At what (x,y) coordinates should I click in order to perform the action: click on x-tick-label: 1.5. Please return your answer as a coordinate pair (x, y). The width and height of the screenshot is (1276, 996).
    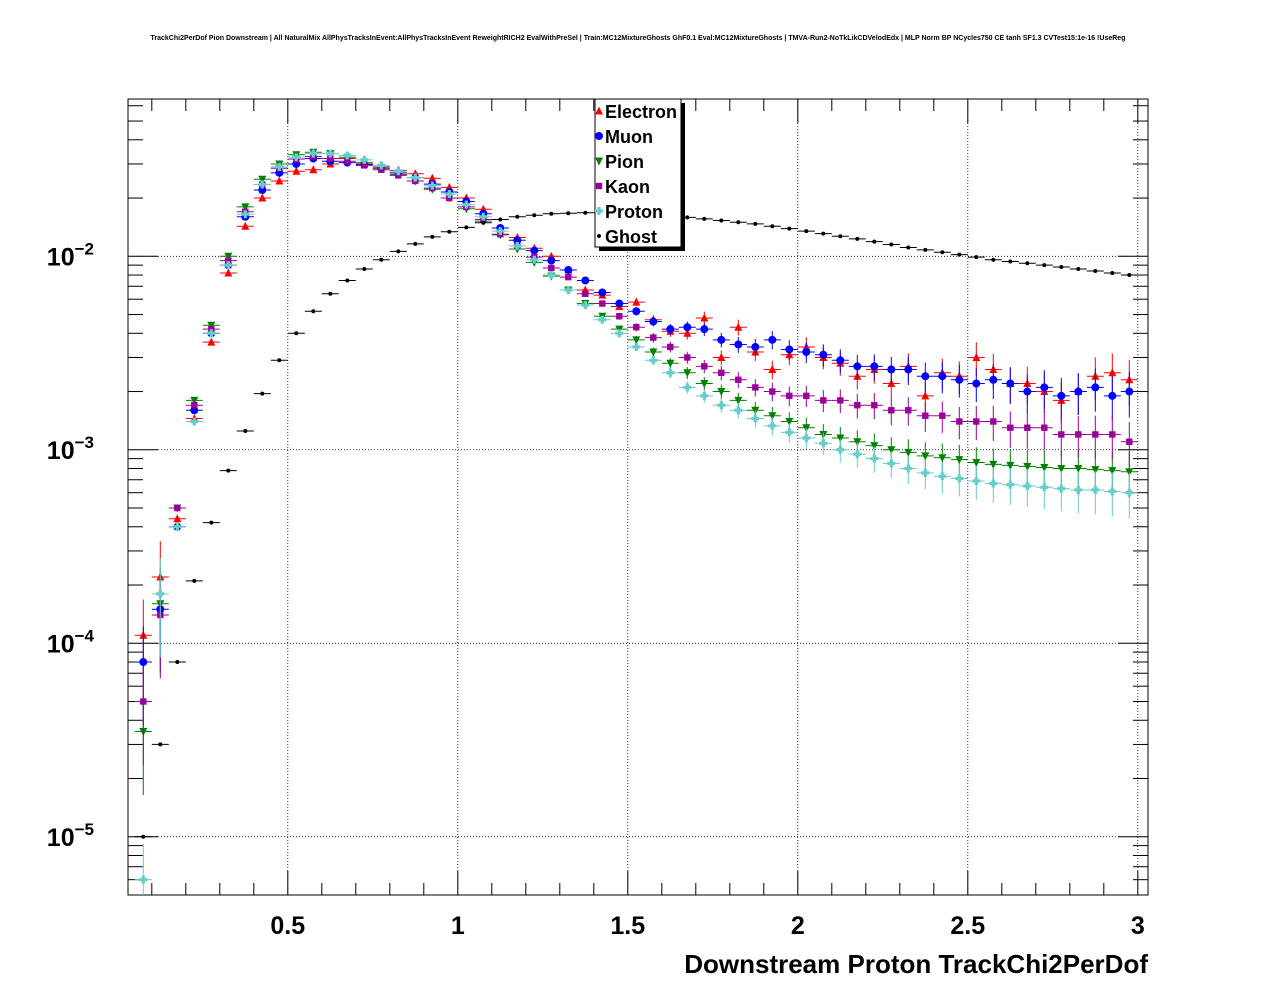
    Looking at the image, I should click on (627, 926).